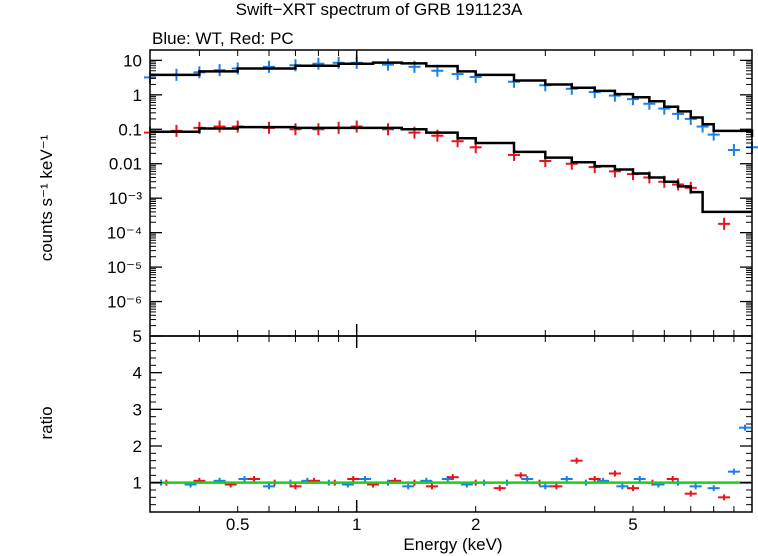  I want to click on y-tick-label: 5, so click(137, 336).